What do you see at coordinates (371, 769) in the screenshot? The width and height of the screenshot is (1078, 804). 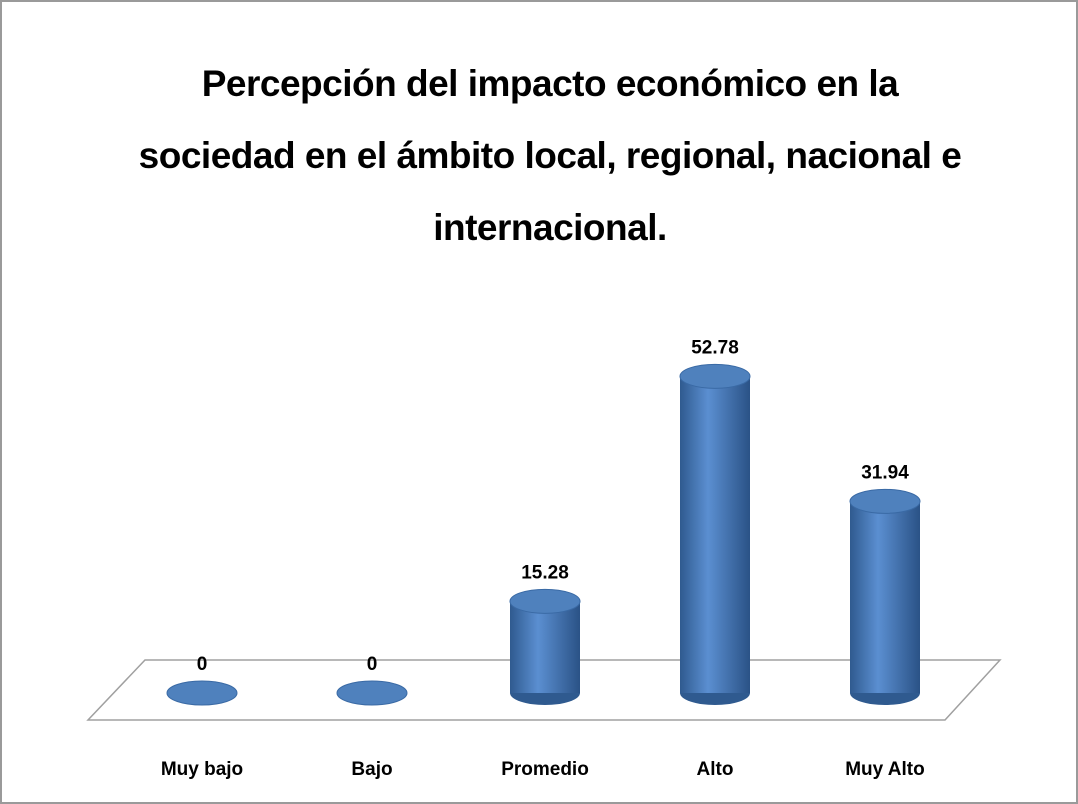 I see `x-tick-label: Bajo` at bounding box center [371, 769].